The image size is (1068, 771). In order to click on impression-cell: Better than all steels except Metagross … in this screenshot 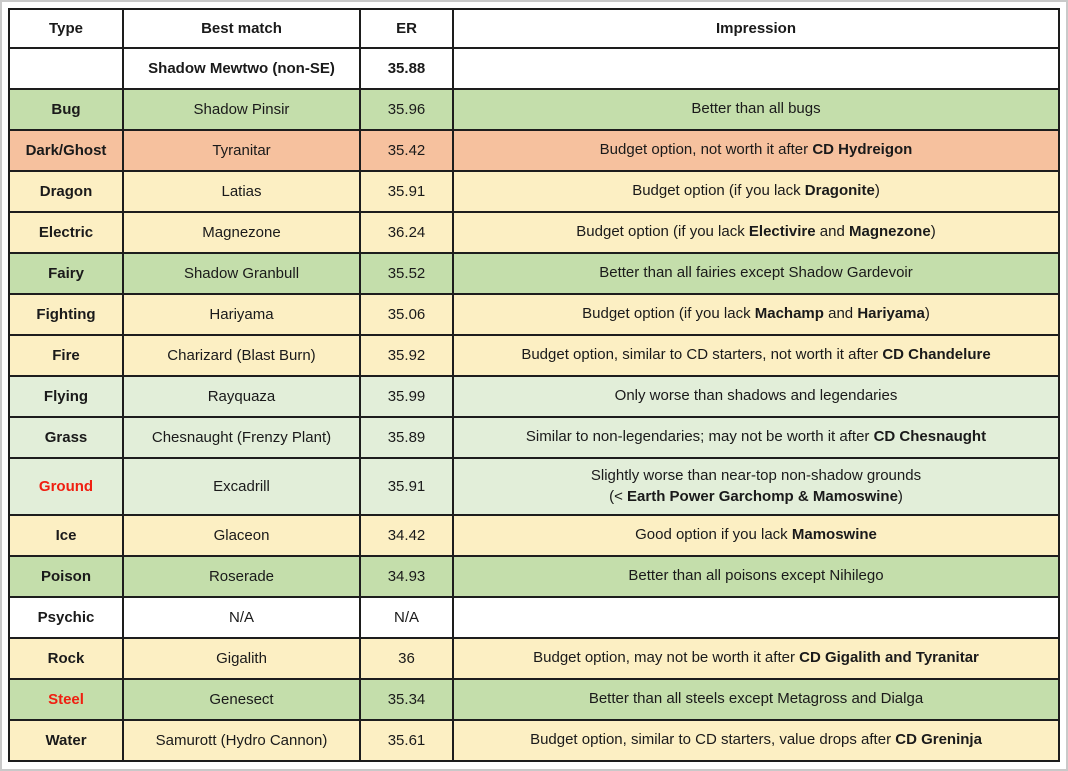, I will do `click(756, 699)`.